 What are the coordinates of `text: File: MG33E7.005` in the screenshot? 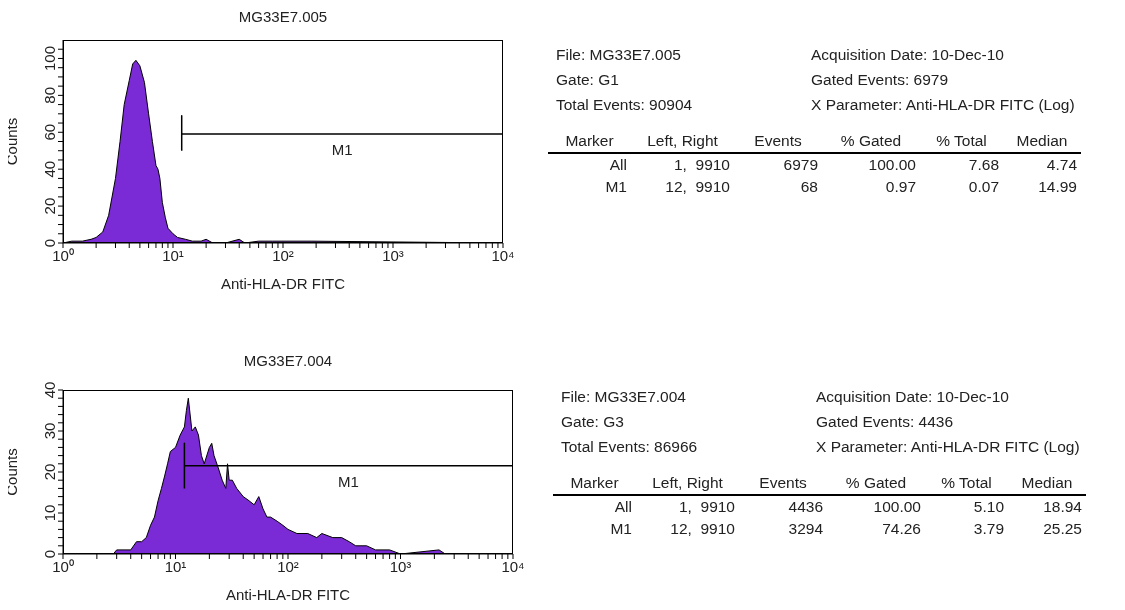 It's located at (619, 55).